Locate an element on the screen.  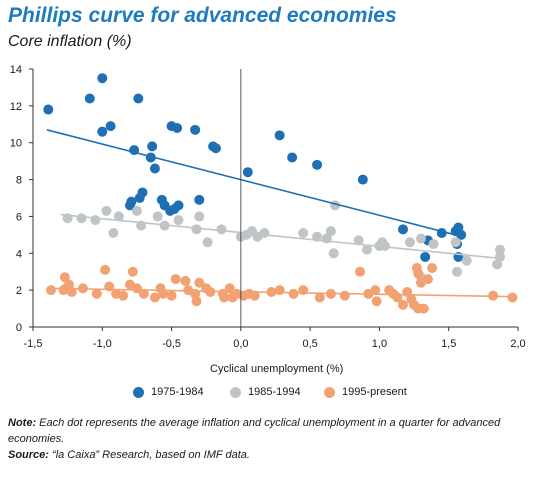
legend-marker-s2 is located at coordinates (235, 392).